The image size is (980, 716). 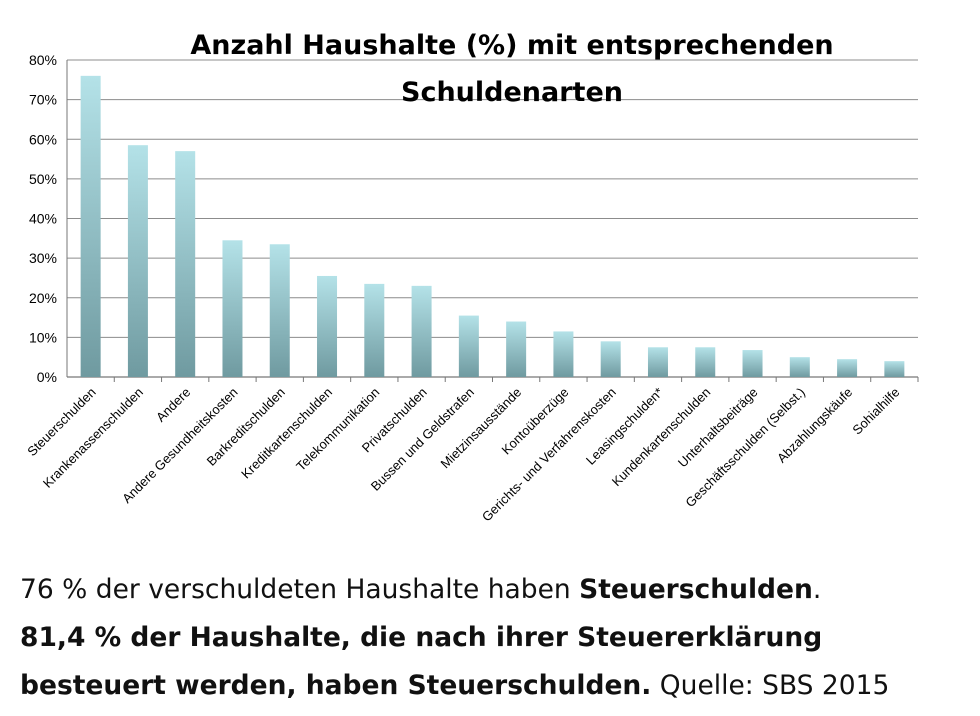 What do you see at coordinates (173, 405) in the screenshot?
I see `x-category-label: Andere` at bounding box center [173, 405].